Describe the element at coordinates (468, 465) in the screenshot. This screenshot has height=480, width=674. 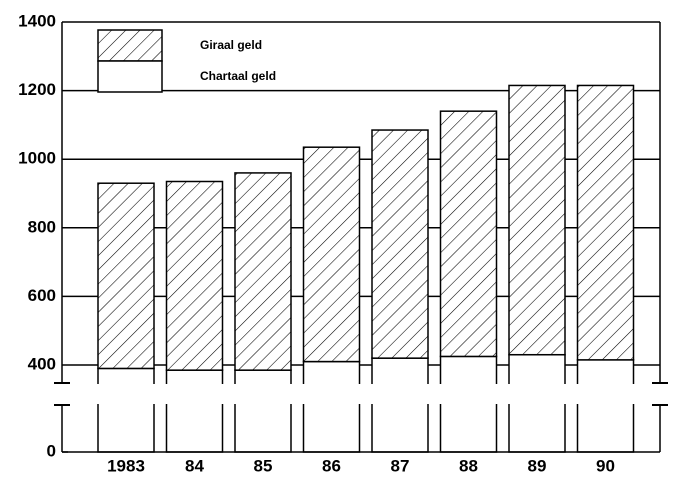
I see `x-tick-label: 88` at that location.